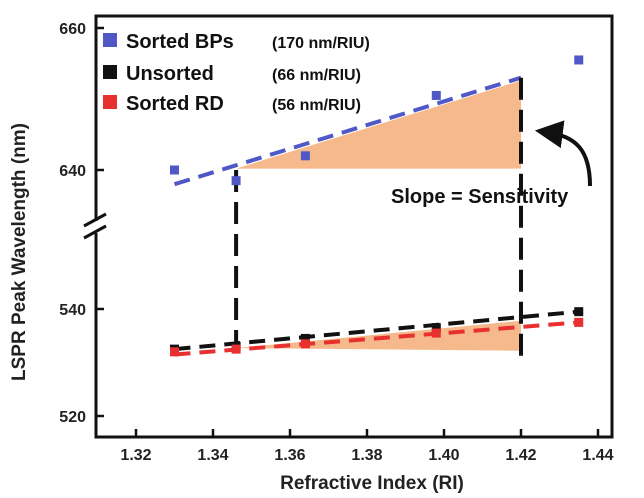 The width and height of the screenshot is (644, 498). I want to click on fit-line-unsorted, so click(376, 330).